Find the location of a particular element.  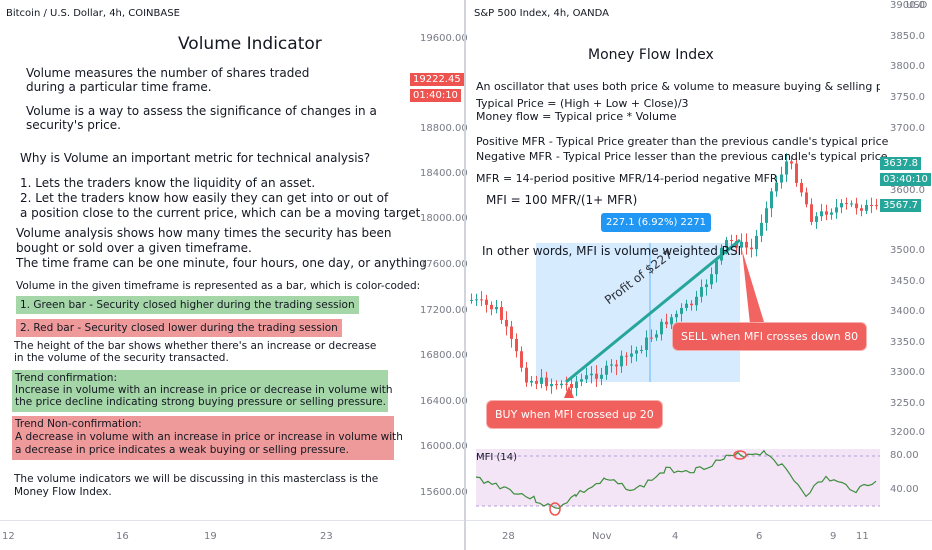

x-tick: 4 is located at coordinates (675, 536).